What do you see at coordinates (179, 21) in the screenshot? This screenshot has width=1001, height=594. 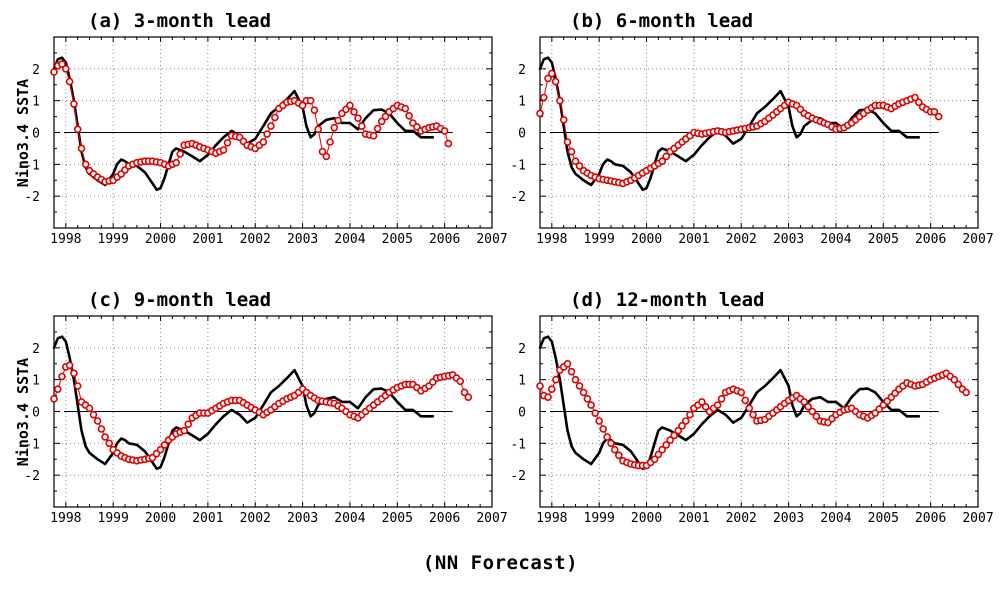 I see `panel-title: (a) 3-month lead` at bounding box center [179, 21].